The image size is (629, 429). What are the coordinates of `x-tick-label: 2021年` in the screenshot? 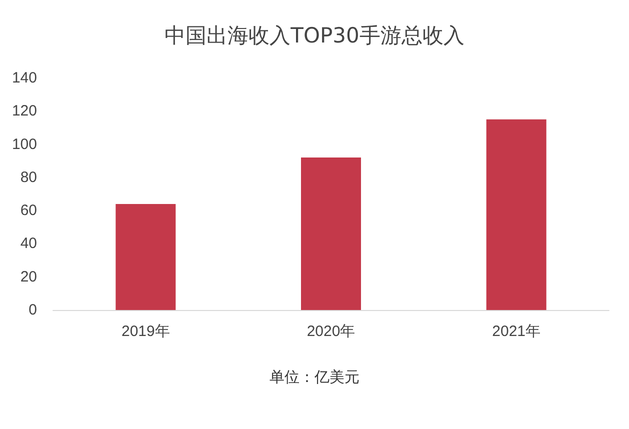 It's located at (516, 331).